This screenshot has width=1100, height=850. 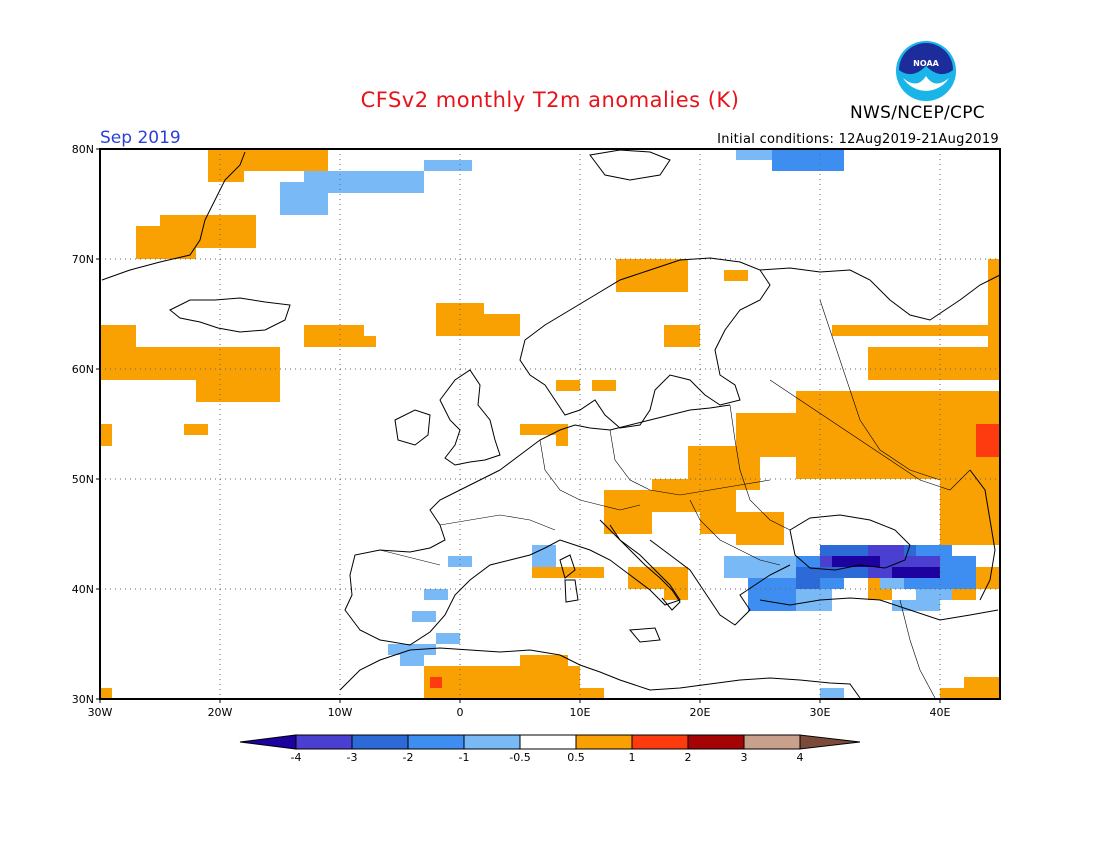 What do you see at coordinates (926, 63) in the screenshot?
I see `noaa-logo-text: NOAA` at bounding box center [926, 63].